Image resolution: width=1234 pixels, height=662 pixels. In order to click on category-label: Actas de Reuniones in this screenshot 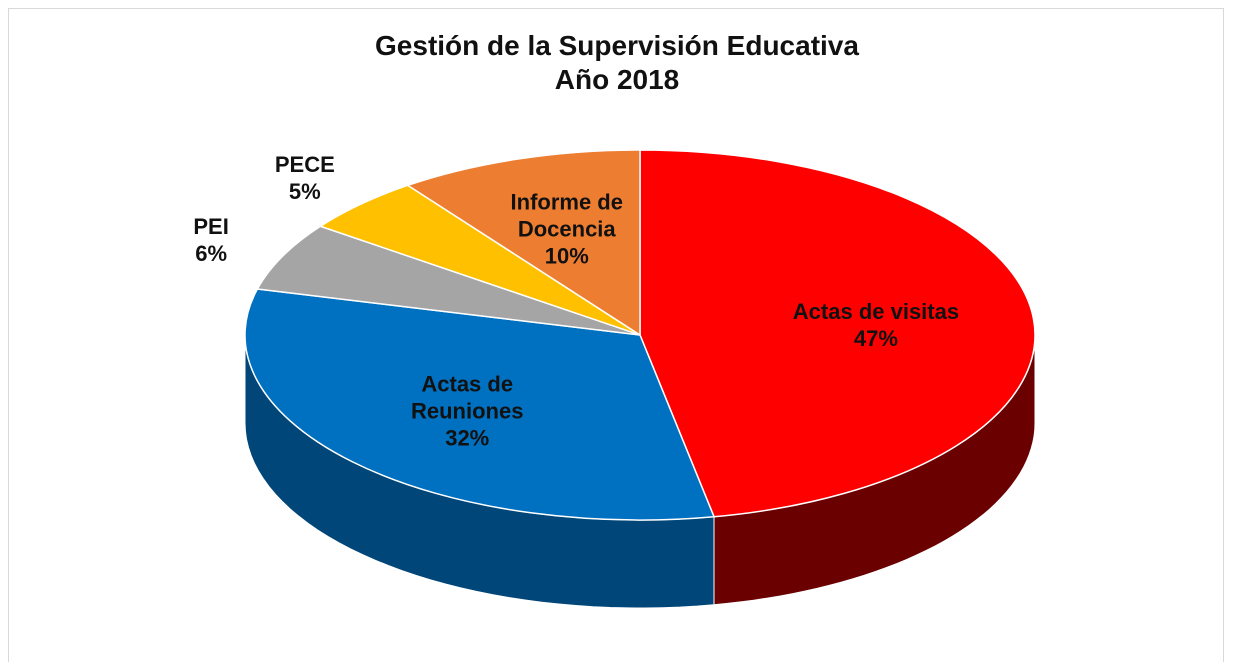, I will do `click(467, 397)`.